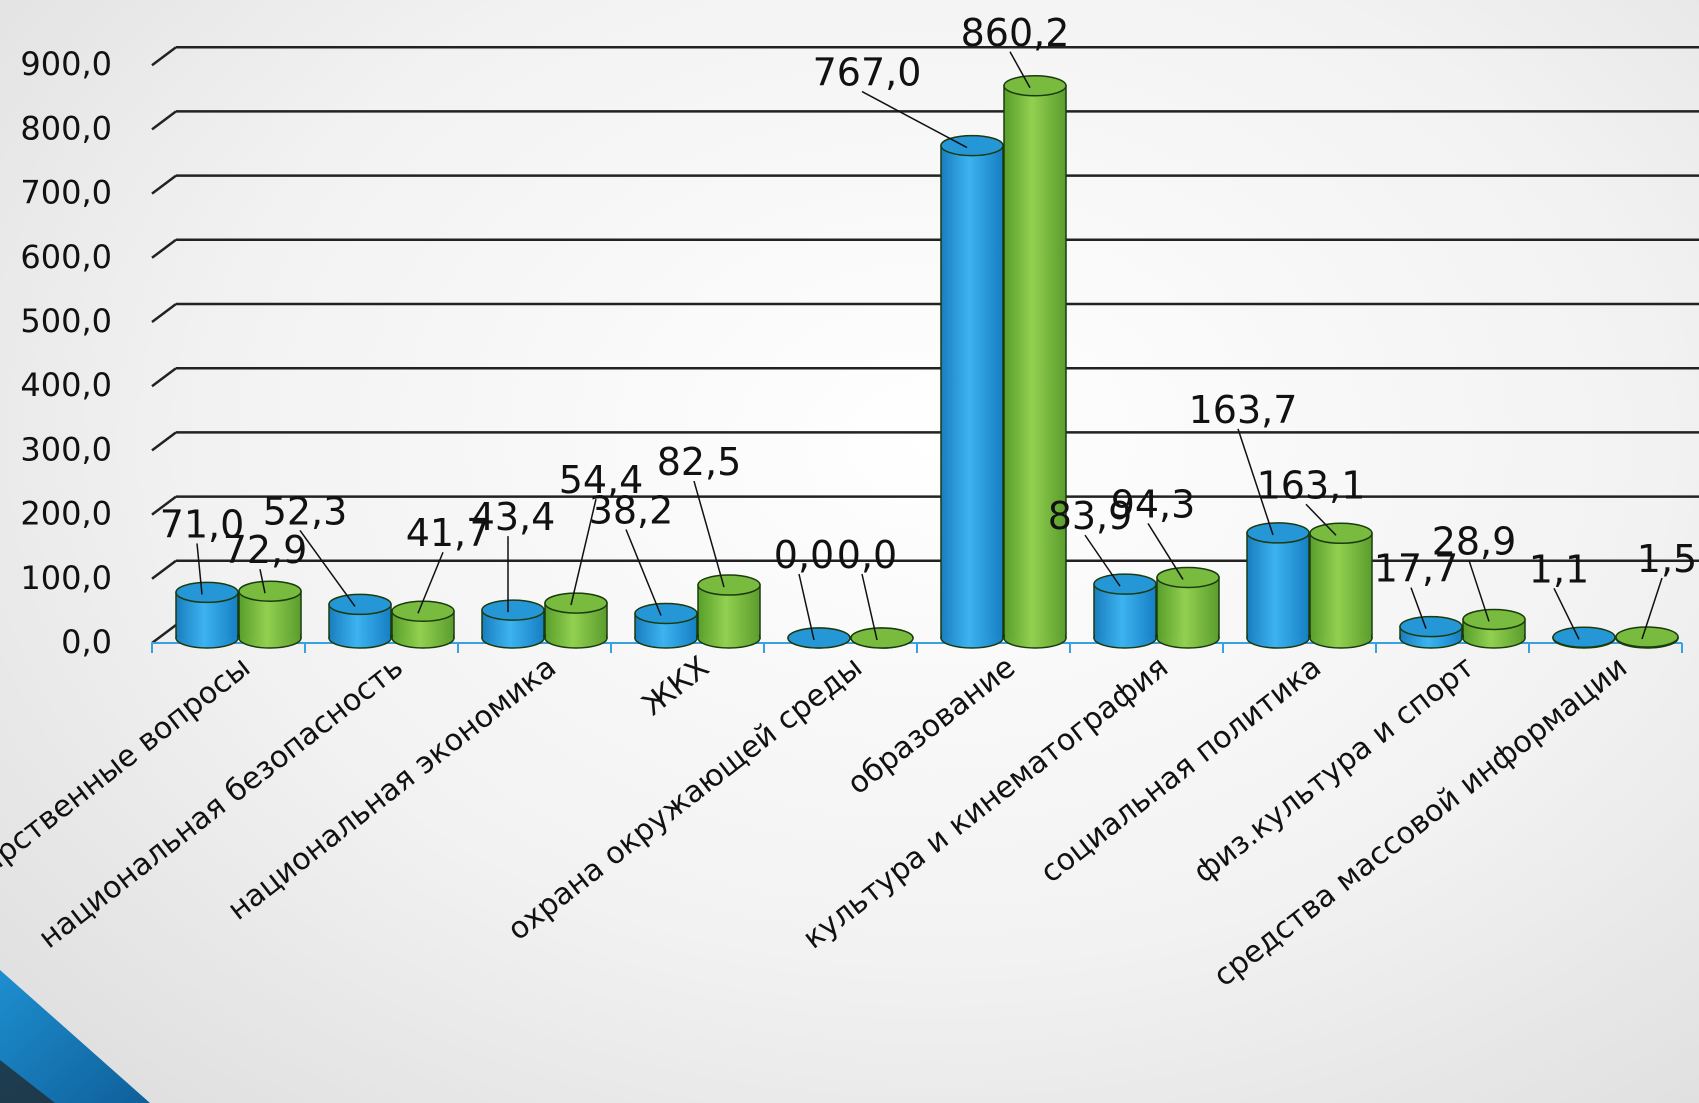 The height and width of the screenshot is (1103, 1699). What do you see at coordinates (1334, 770) in the screenshot?
I see `category-label: физ.культура и спорт` at bounding box center [1334, 770].